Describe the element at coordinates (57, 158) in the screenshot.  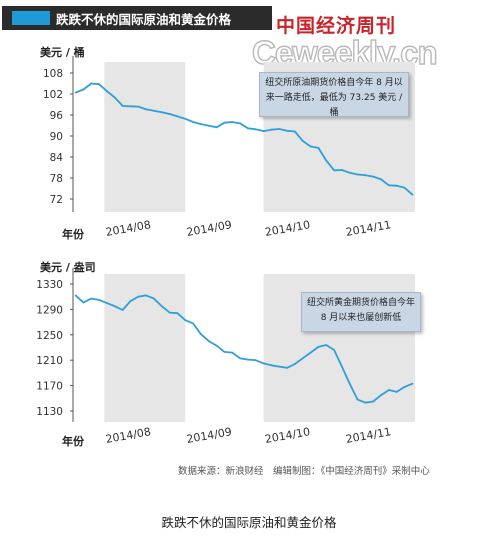
I see `y-tick-label: 84` at that location.